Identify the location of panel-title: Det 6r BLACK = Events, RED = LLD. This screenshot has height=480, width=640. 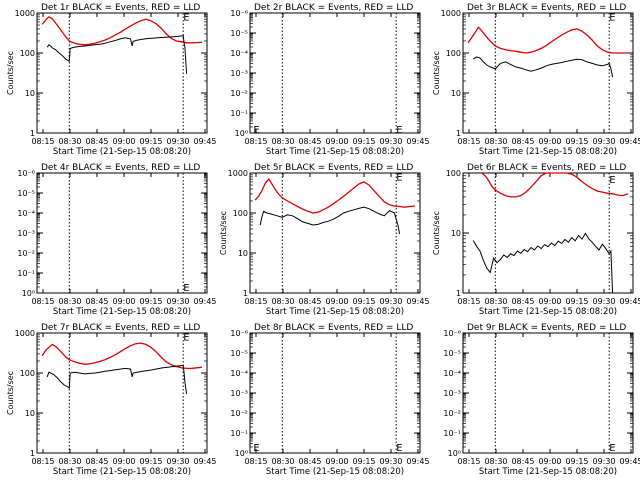
(546, 168).